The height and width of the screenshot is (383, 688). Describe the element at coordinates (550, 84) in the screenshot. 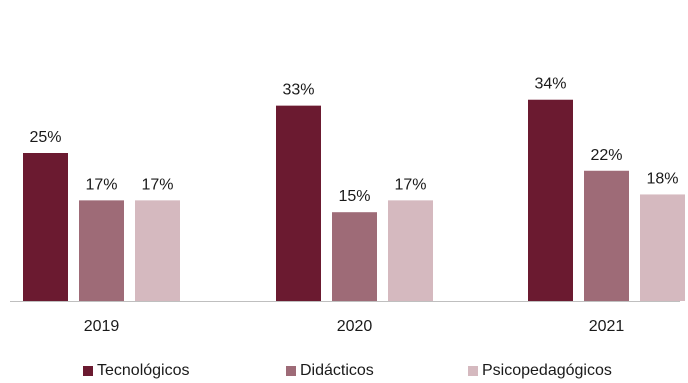

I see `value-label-2021-0: 34%` at that location.